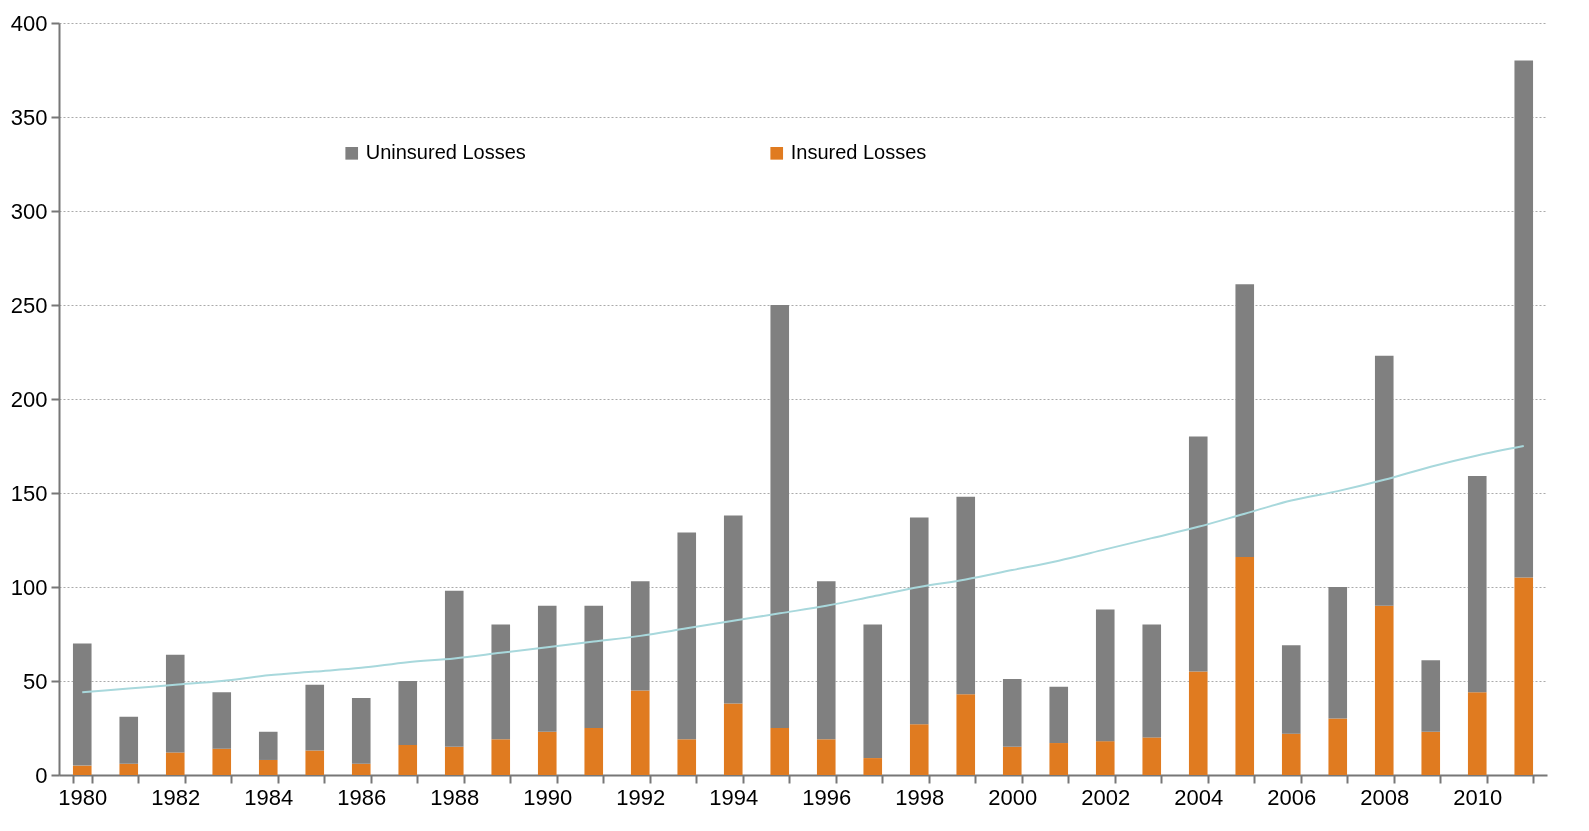 The width and height of the screenshot is (1589, 831). What do you see at coordinates (920, 797) in the screenshot?
I see `x-tick-label: 1998` at bounding box center [920, 797].